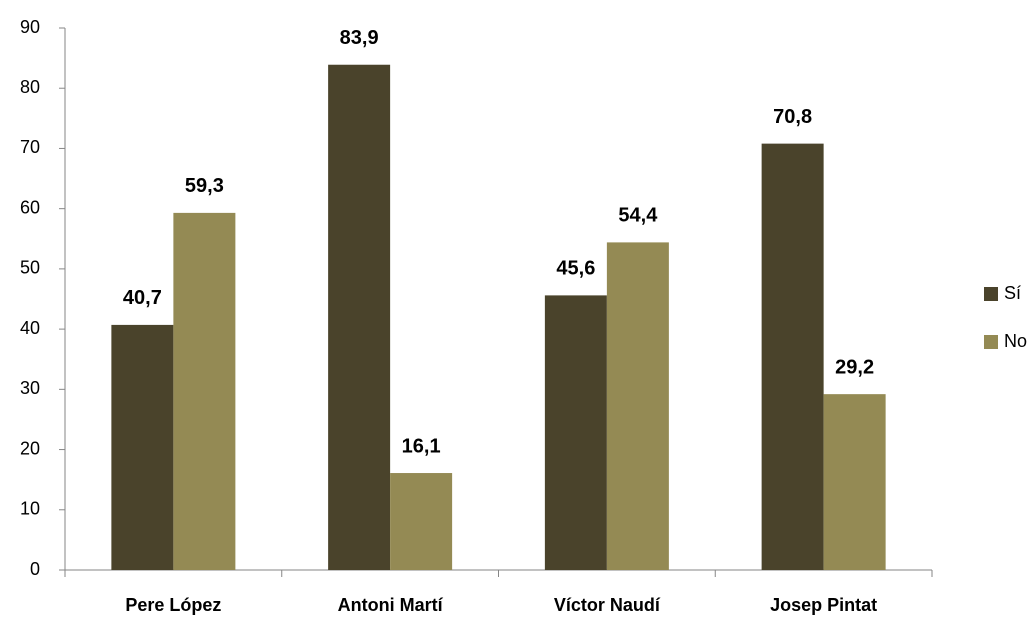 This screenshot has width=1034, height=617. I want to click on y-tick-label: 50, so click(30, 268).